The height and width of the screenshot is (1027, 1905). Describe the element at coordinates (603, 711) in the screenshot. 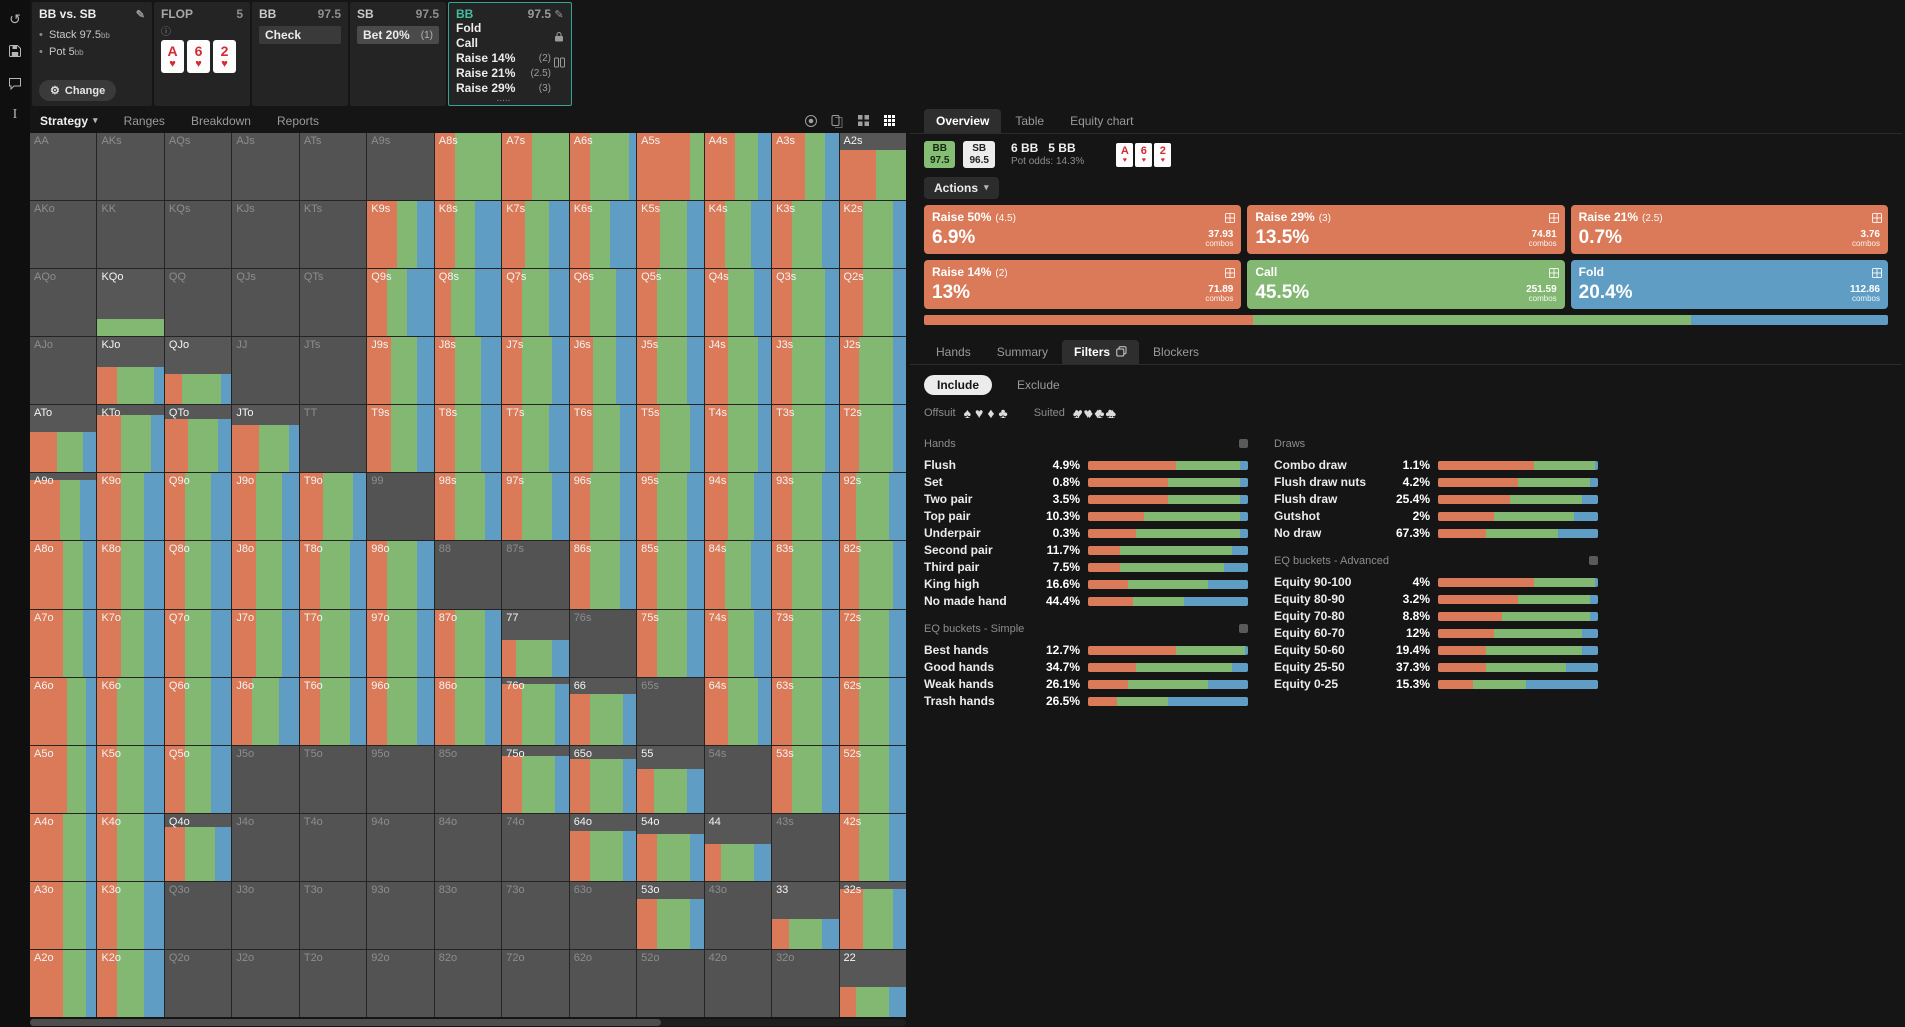

I see `grid-cell-66: 66` at that location.